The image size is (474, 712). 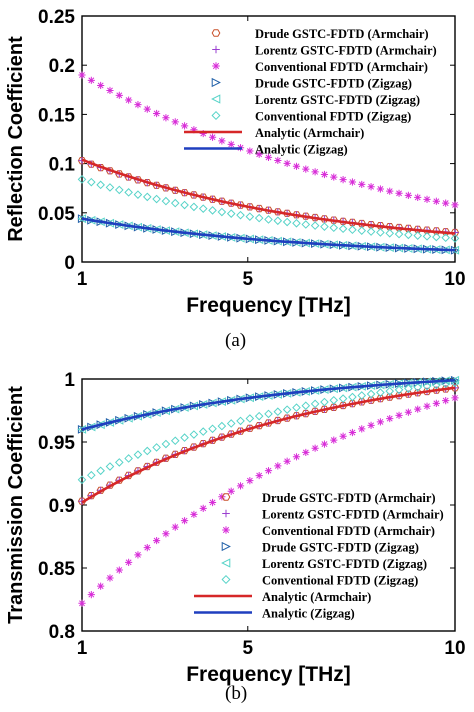 What do you see at coordinates (236, 693) in the screenshot?
I see `caption-b: (b)` at bounding box center [236, 693].